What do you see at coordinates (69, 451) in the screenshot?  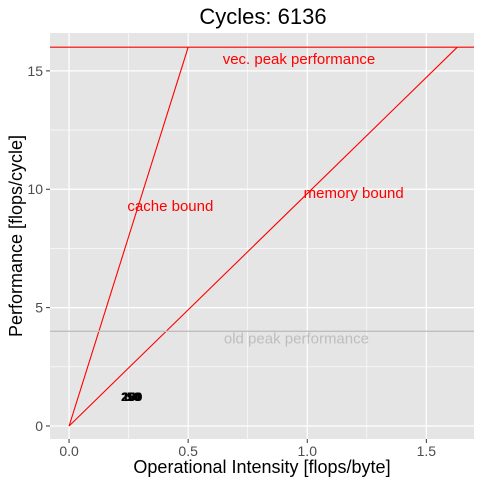 I see `x-tick-label: 0.0` at bounding box center [69, 451].